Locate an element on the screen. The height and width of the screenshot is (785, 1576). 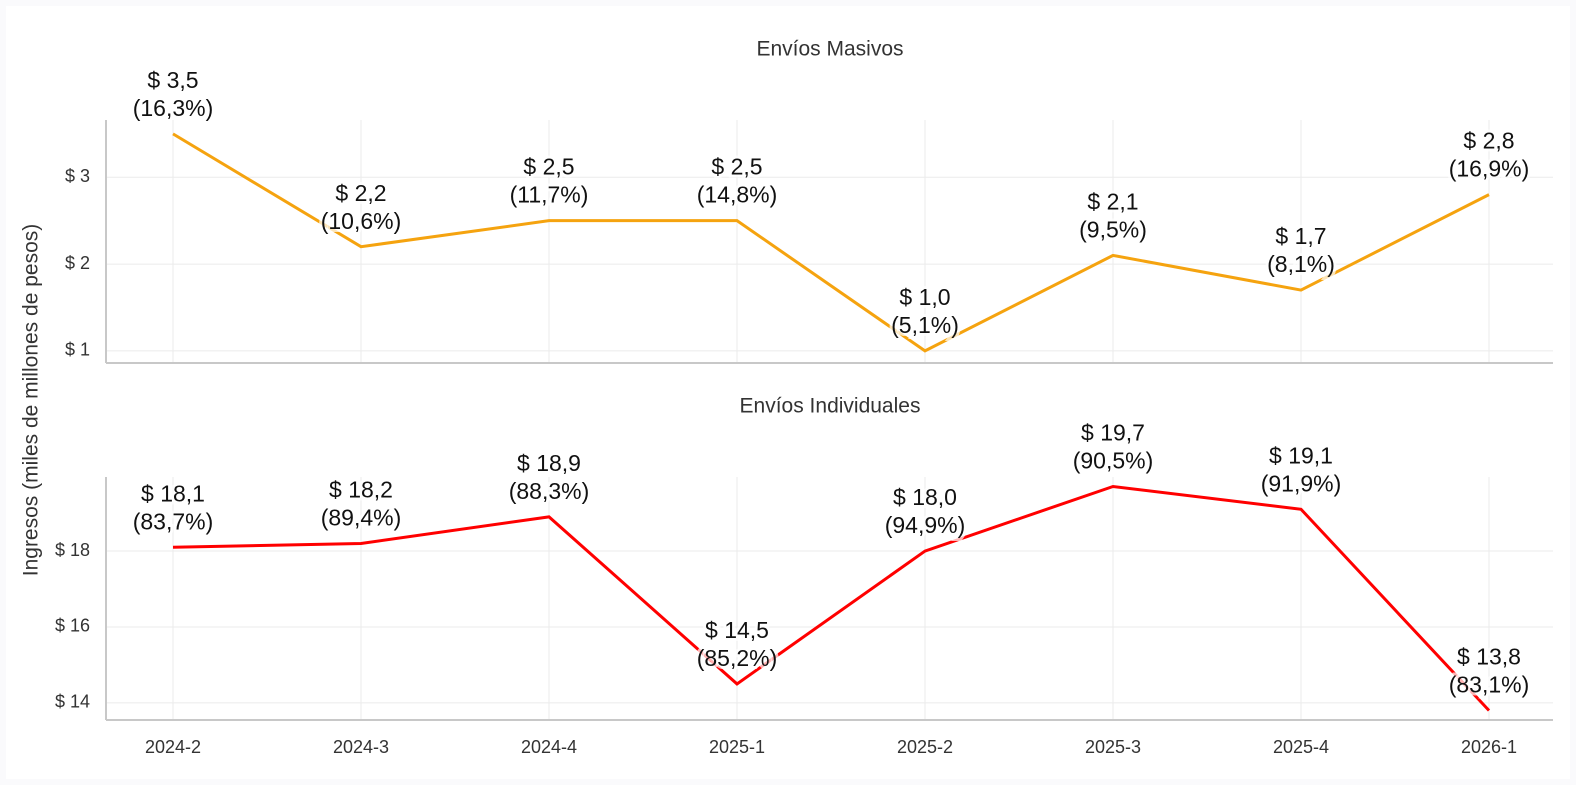
data-label: (91,9%) is located at coordinates (1301, 483).